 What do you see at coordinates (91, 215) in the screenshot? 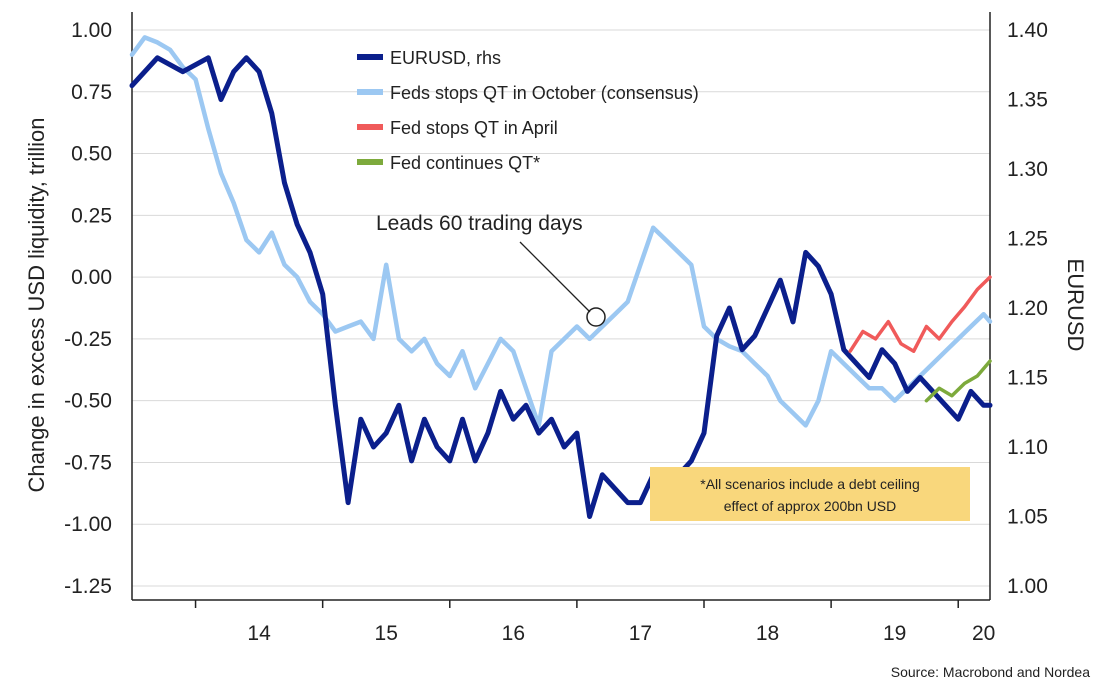
I see `y-tick-label: 0.25` at bounding box center [91, 215].